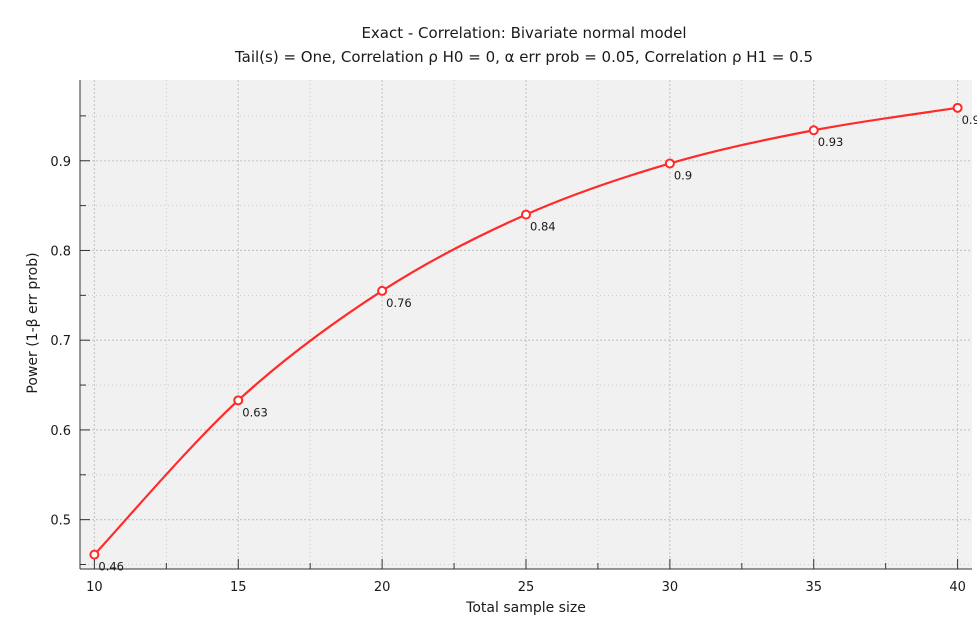  What do you see at coordinates (382, 587) in the screenshot?
I see `x-tick-label: 20` at bounding box center [382, 587].